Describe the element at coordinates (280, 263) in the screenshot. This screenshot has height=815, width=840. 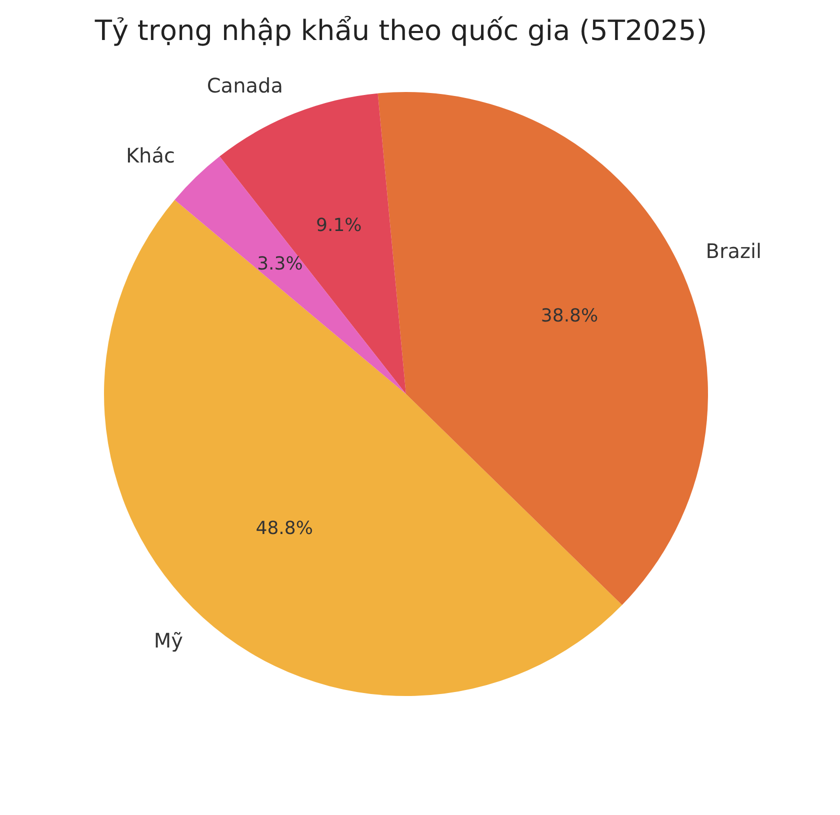
I see `data-label: 3.3%` at that location.